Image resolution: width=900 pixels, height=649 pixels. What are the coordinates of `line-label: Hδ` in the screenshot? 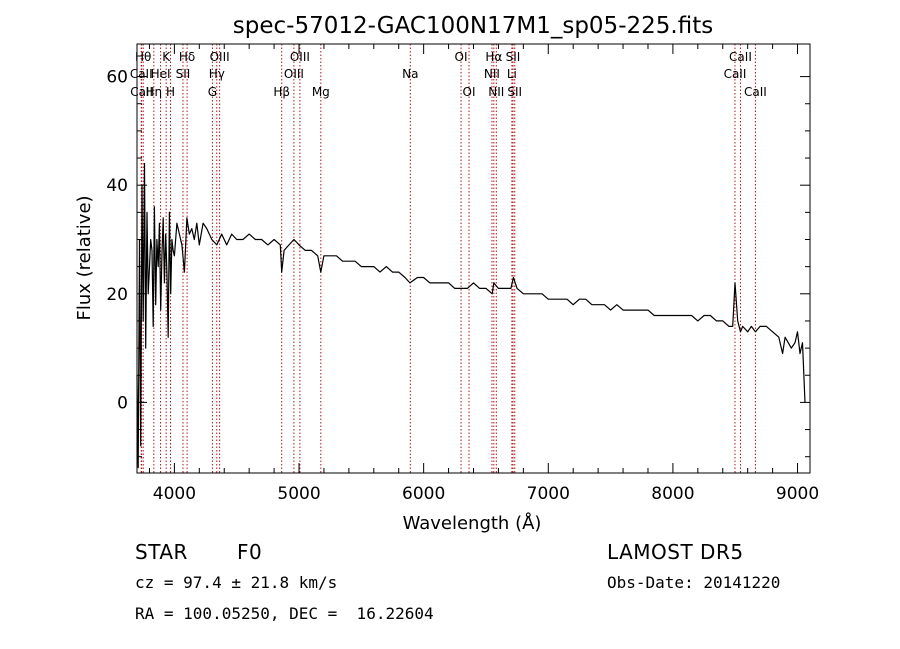 It's located at (187, 57).